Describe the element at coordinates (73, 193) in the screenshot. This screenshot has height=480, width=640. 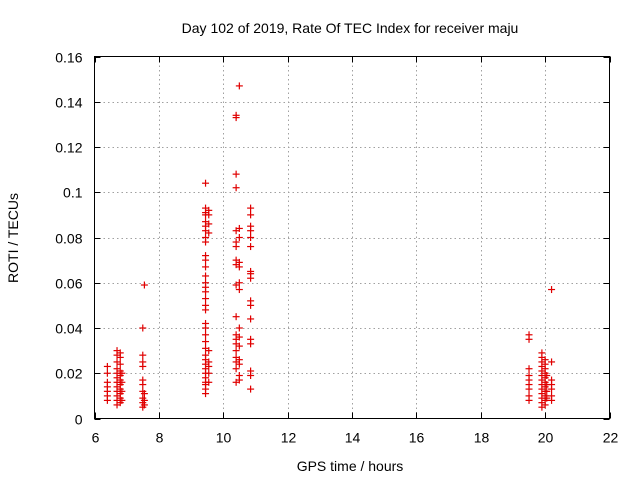
I see `y-tick-label: 0.1` at that location.